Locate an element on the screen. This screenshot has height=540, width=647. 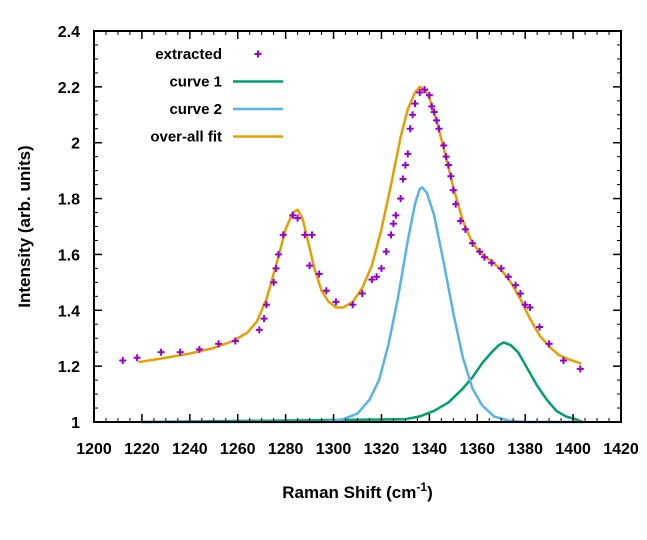
y-tick-label: 2 is located at coordinates (75, 144).